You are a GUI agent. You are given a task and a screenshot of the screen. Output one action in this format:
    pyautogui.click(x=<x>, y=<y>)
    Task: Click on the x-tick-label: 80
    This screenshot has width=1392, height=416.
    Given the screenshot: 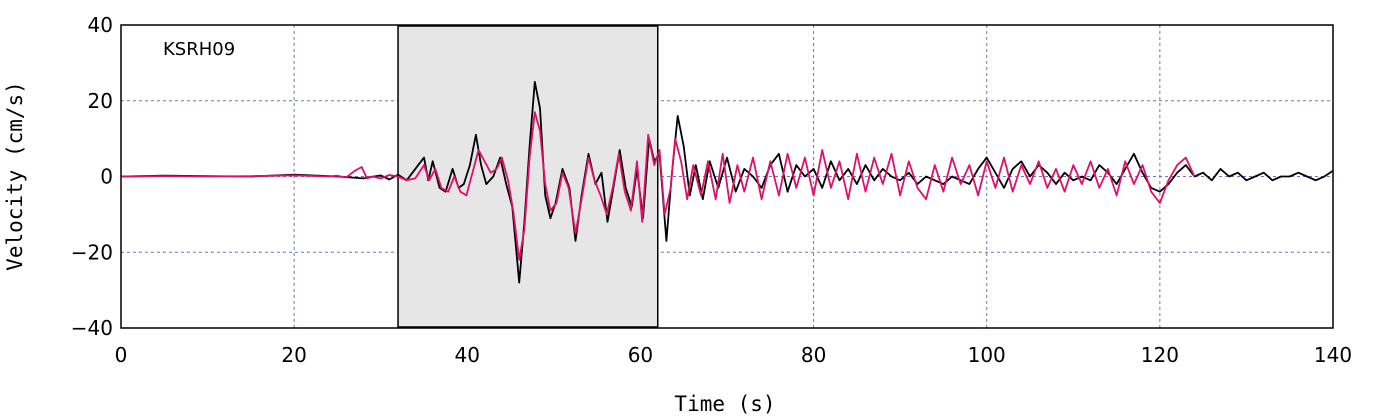 What is the action you would take?
    pyautogui.click(x=813, y=355)
    